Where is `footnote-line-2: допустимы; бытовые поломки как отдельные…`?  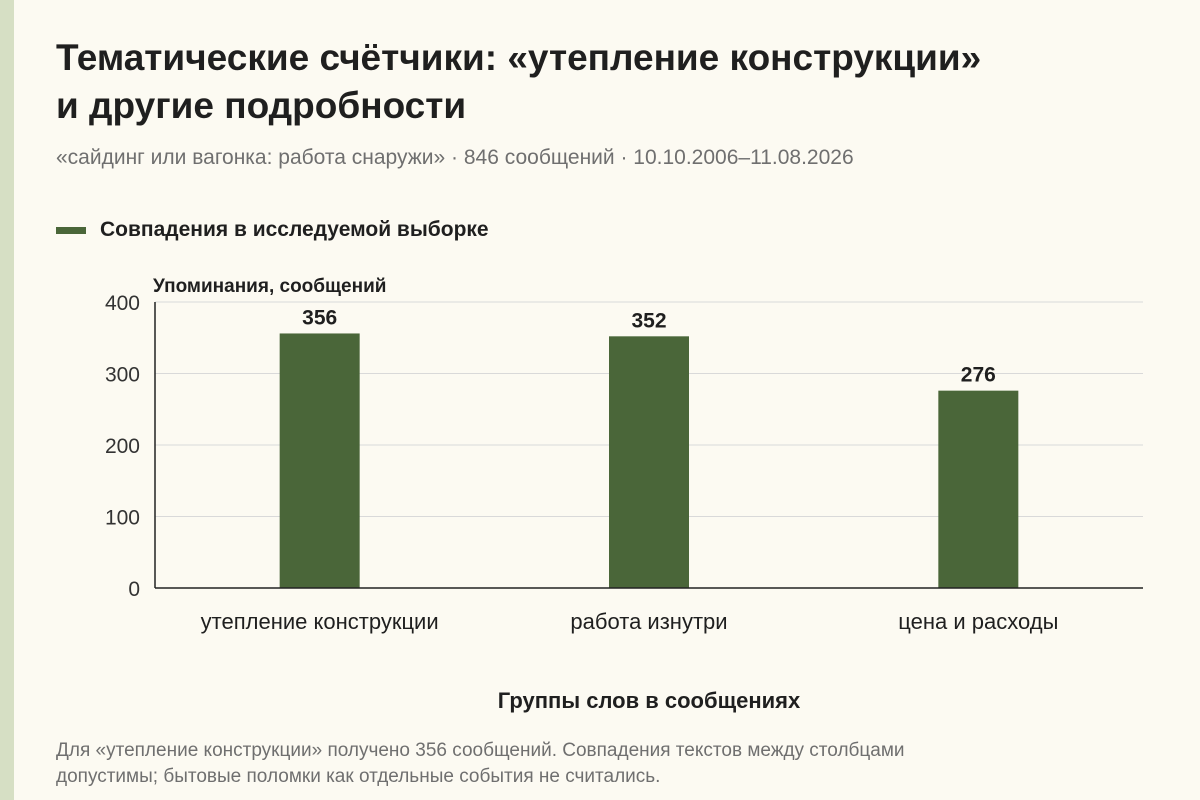 footnote-line-2: допустимы; бытовые поломки как отдельные… is located at coordinates (358, 776).